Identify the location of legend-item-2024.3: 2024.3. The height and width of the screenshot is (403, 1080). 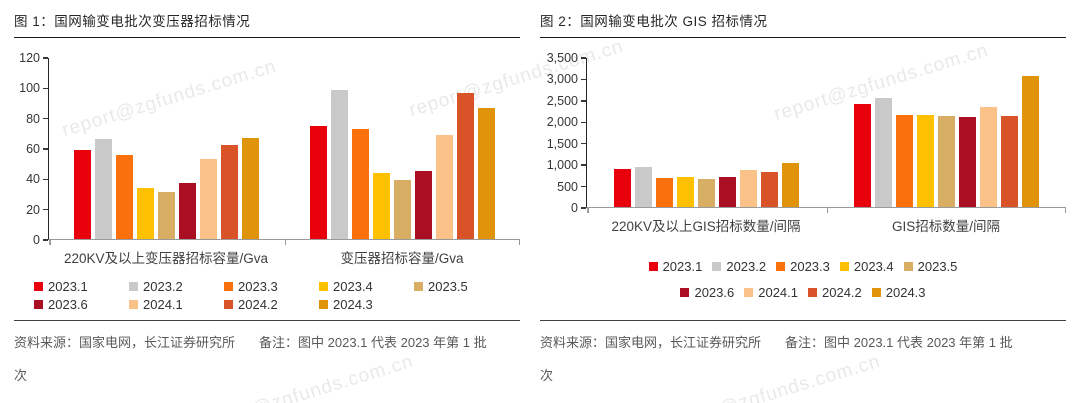
(366, 304).